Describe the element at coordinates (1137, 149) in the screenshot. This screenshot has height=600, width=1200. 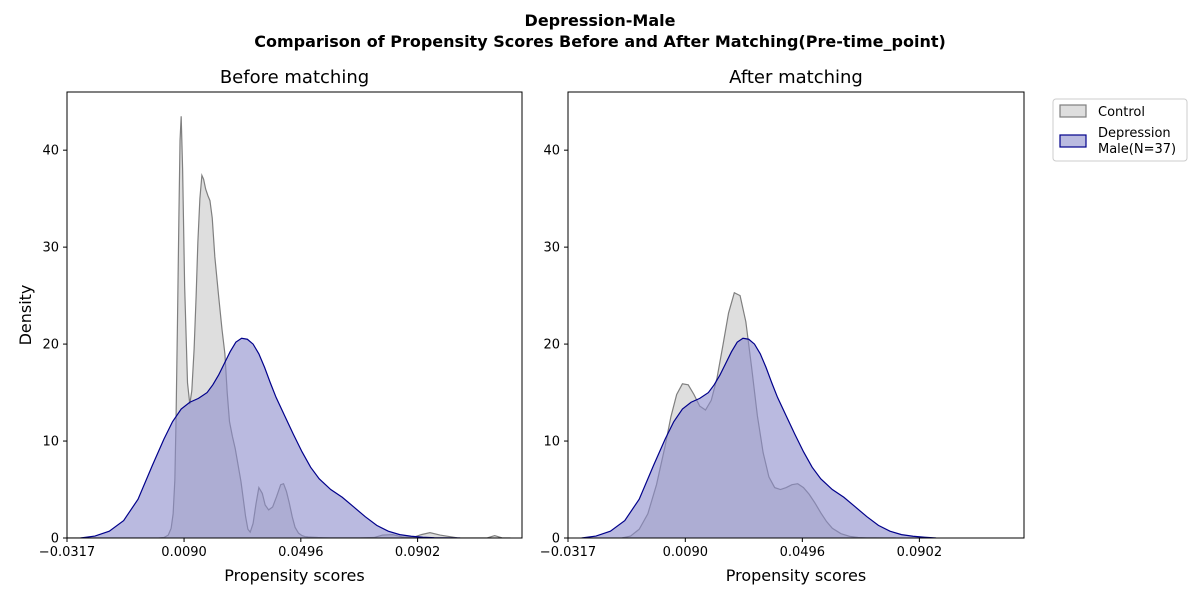
I see `legend-label-depression-line2: Male(N=37)` at that location.